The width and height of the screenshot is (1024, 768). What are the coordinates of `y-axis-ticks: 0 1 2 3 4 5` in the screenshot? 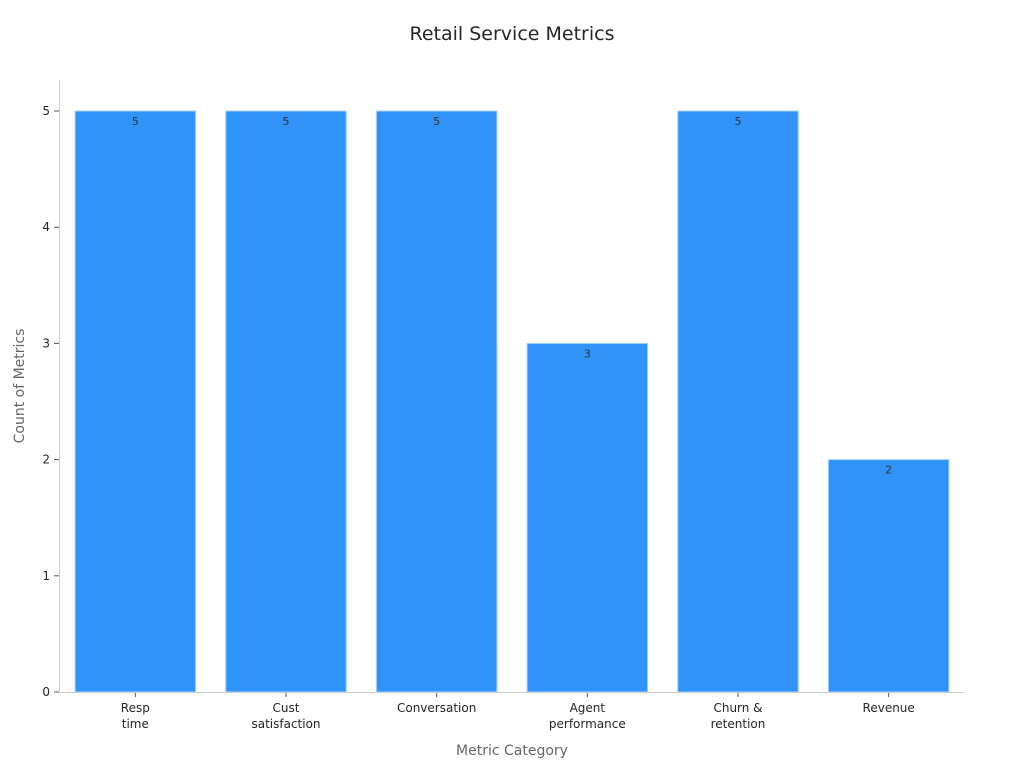 It's located at (50, 401).